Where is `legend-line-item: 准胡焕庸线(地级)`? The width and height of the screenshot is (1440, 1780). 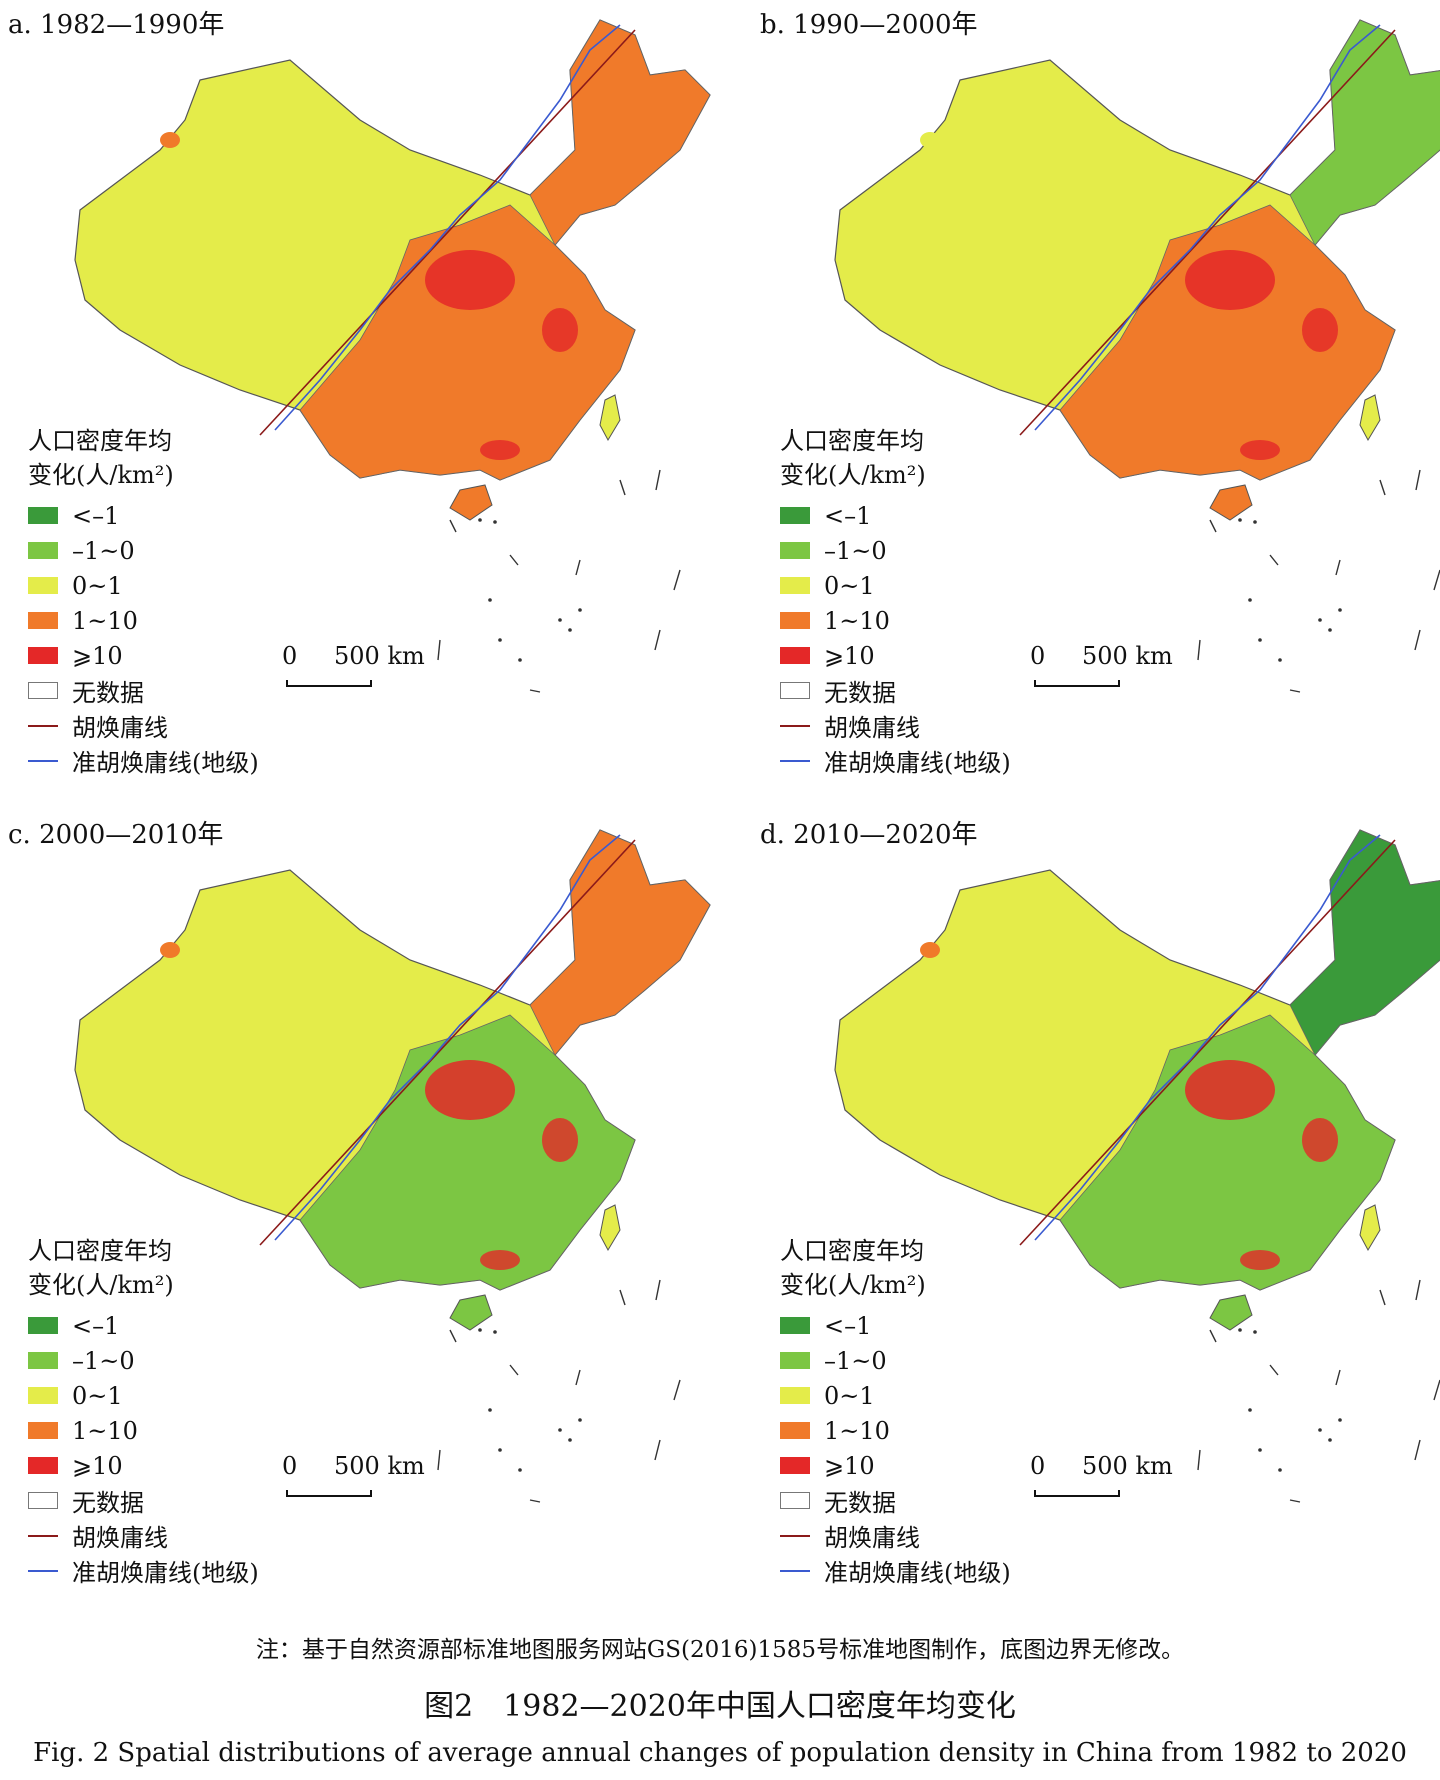
legend-line-item: 准胡焕庸线(地级) is located at coordinates (143, 760).